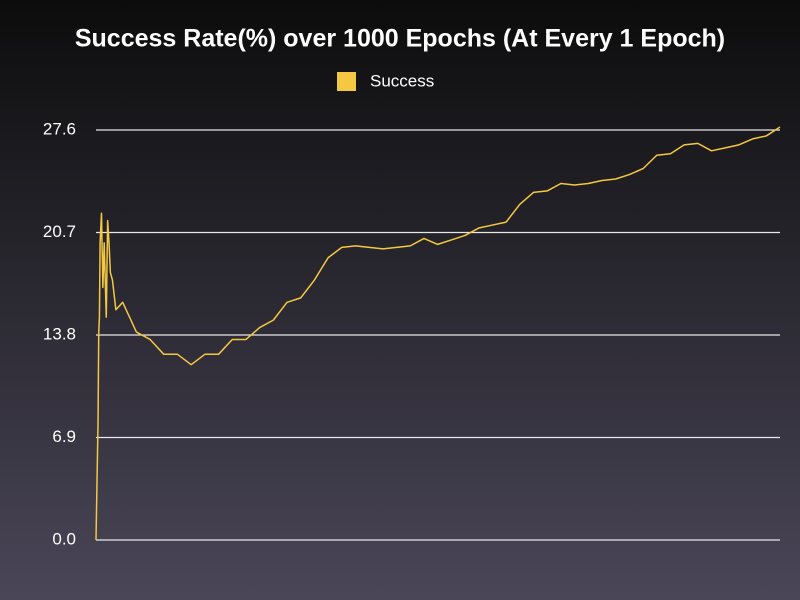 The image size is (800, 600). Describe the element at coordinates (59, 333) in the screenshot. I see `y-tick-label: 13.8` at that location.